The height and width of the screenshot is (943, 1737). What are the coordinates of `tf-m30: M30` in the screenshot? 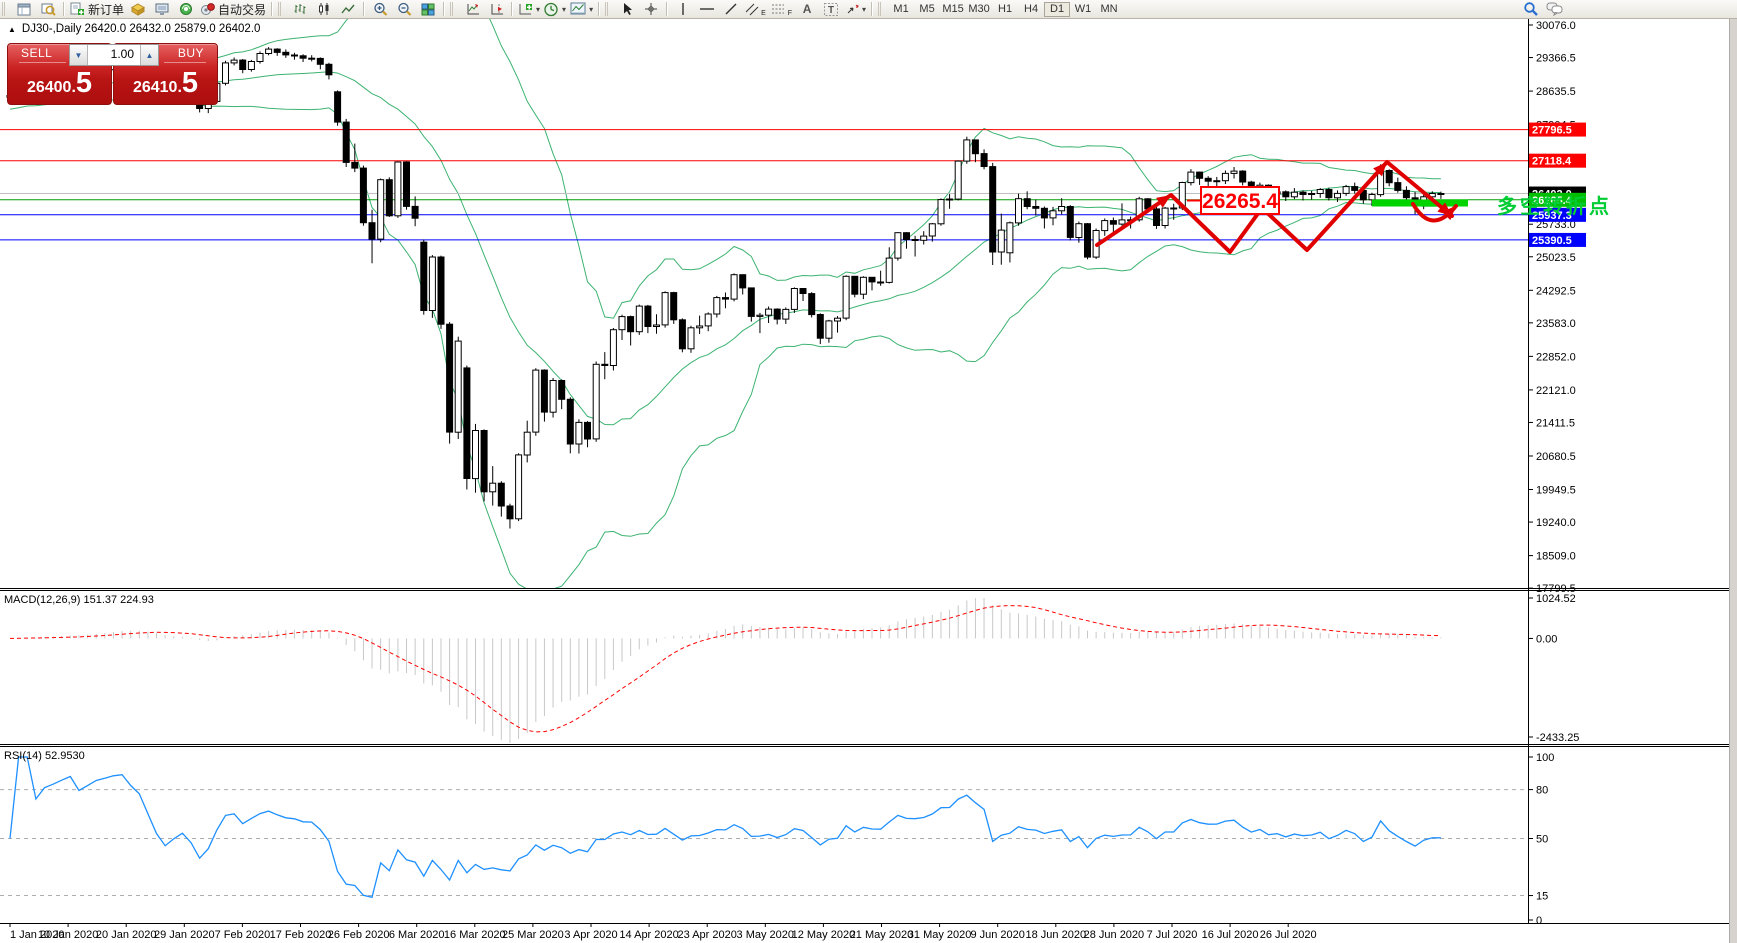 It's located at (979, 8).